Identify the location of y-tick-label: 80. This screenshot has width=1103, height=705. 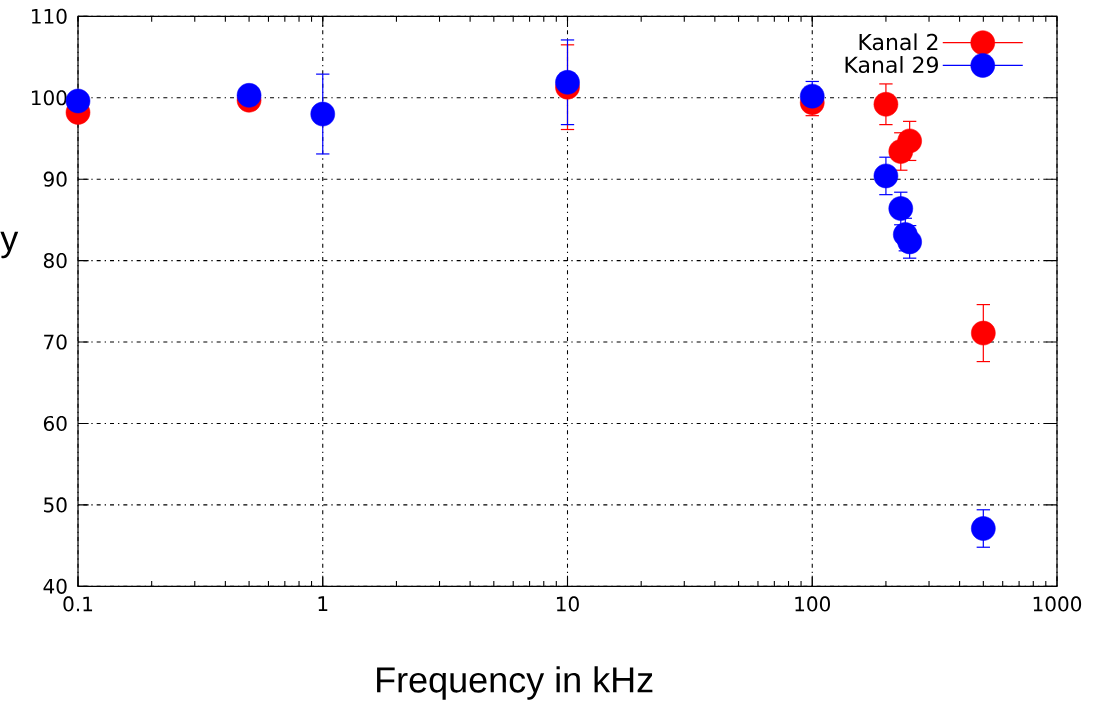
(55, 261).